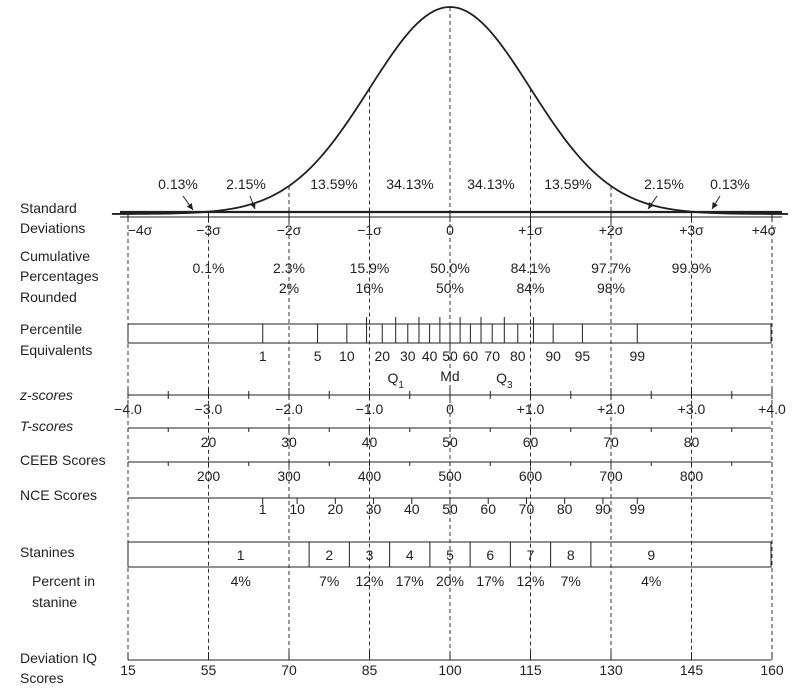 The height and width of the screenshot is (694, 802). What do you see at coordinates (603, 509) in the screenshot?
I see `nce-label: 90` at bounding box center [603, 509].